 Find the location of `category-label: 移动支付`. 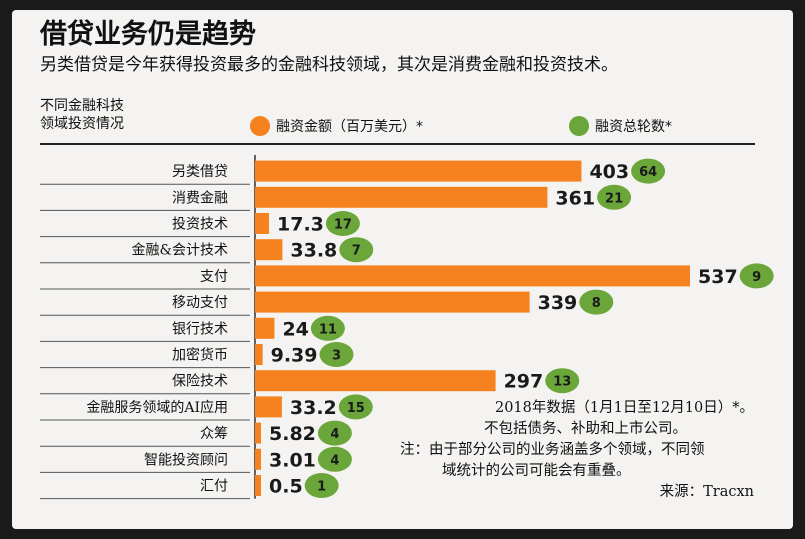

category-label: 移动支付 is located at coordinates (200, 303).